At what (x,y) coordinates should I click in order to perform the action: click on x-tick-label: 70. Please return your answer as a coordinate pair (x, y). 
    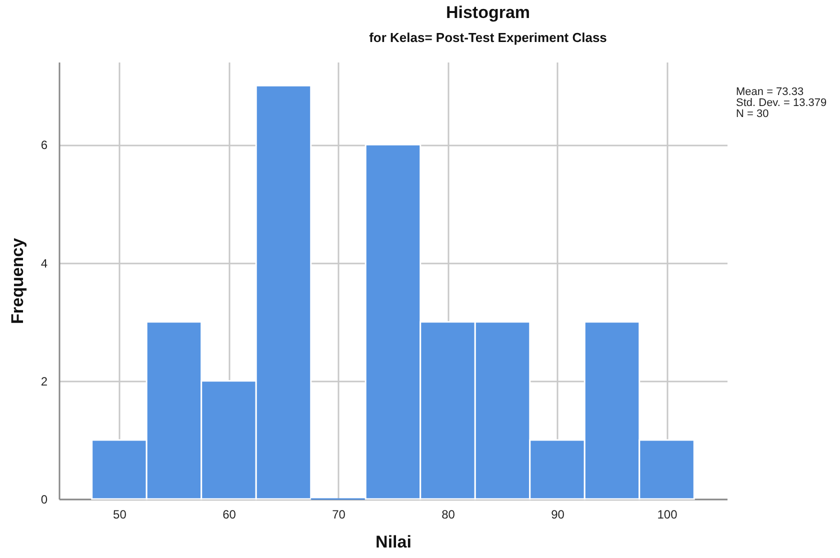
    Looking at the image, I should click on (339, 515).